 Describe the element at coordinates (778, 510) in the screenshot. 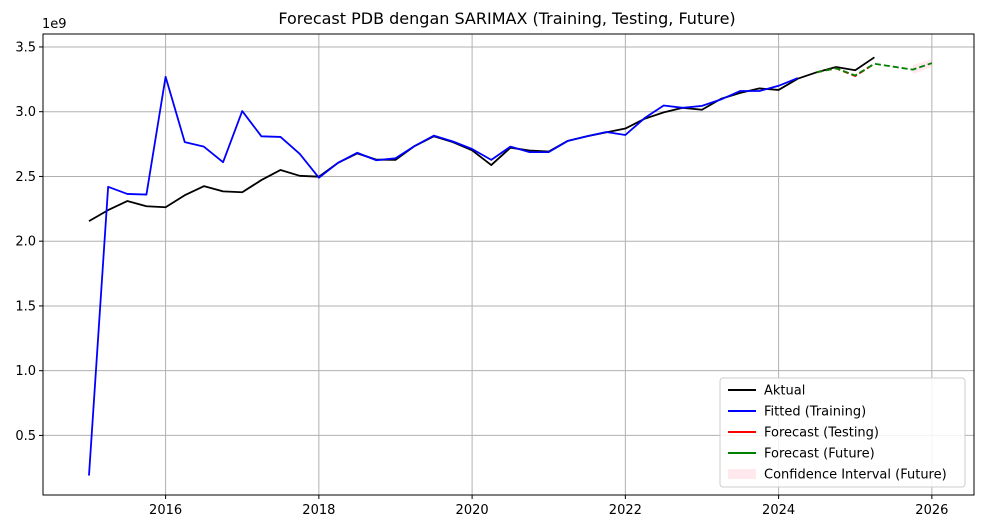

I see `x-tick-label: 2024` at that location.